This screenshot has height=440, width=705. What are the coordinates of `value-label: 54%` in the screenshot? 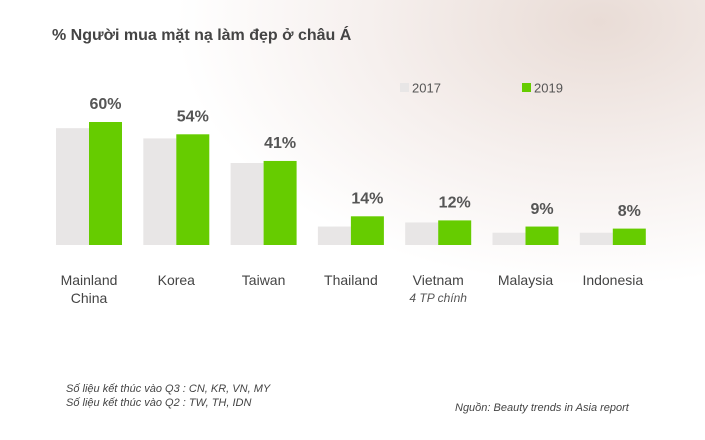 It's located at (193, 117).